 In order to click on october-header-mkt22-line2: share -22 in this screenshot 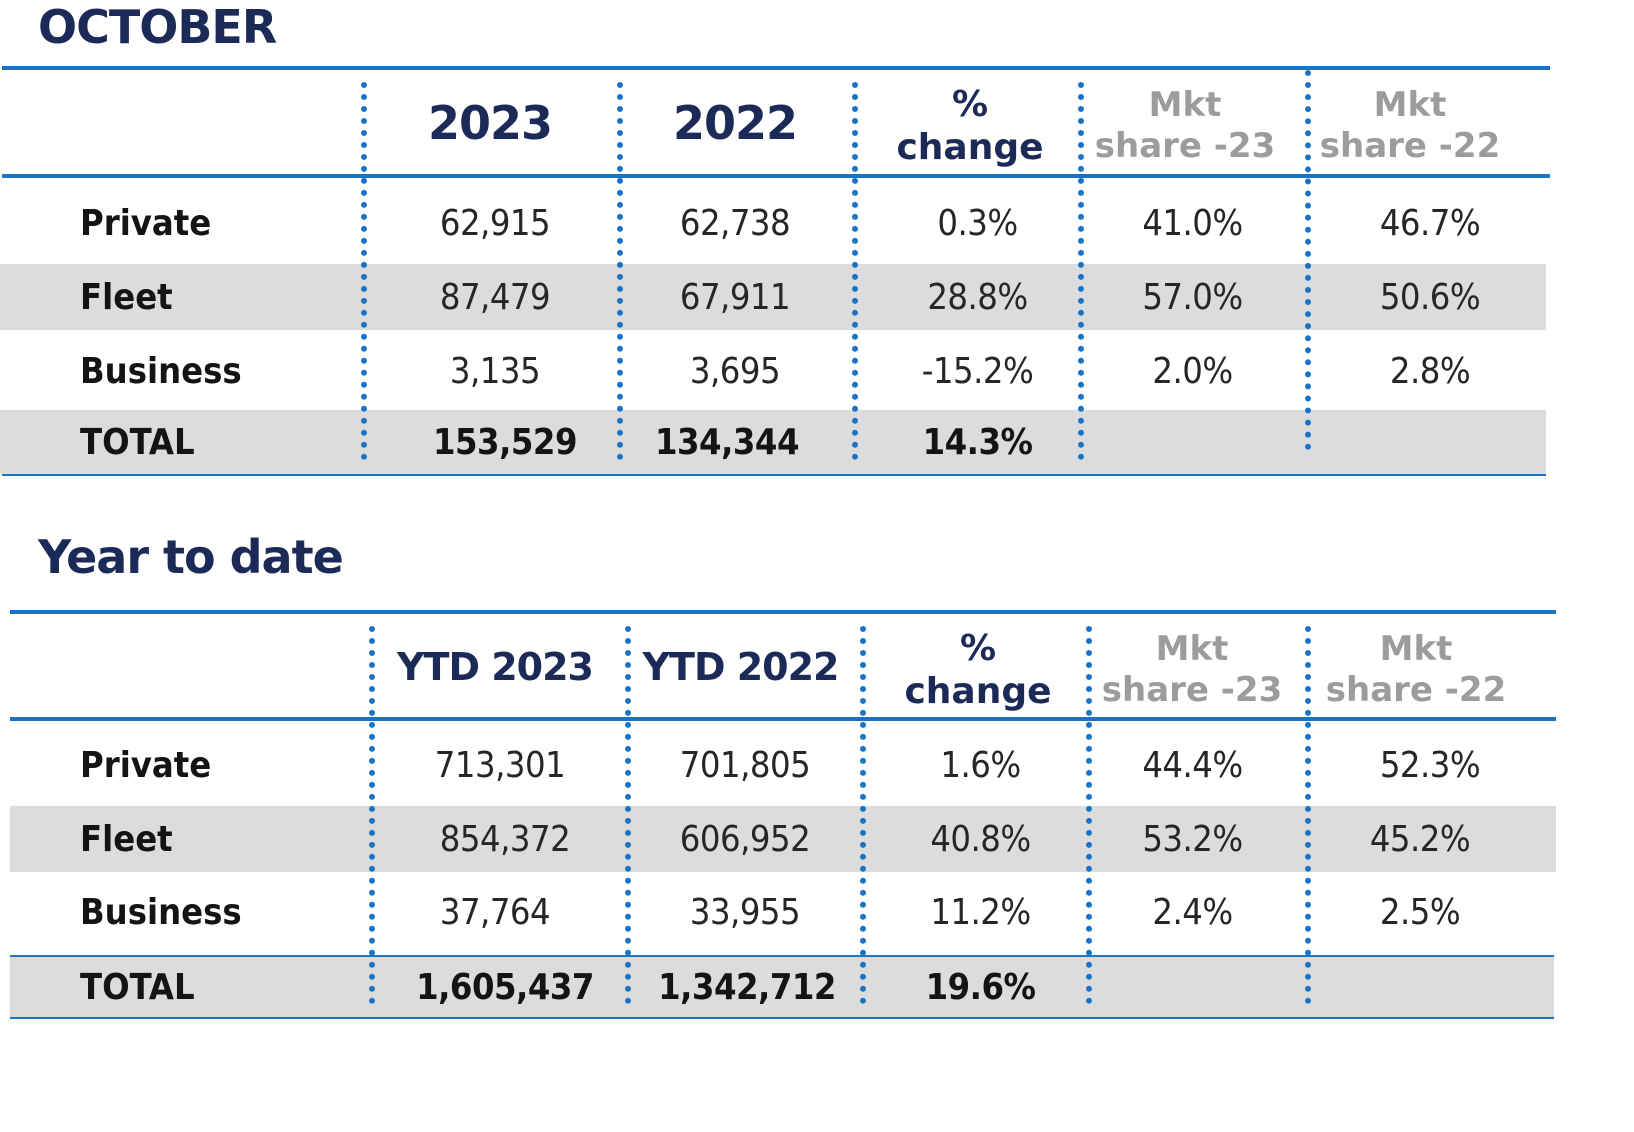, I will do `click(1410, 146)`.